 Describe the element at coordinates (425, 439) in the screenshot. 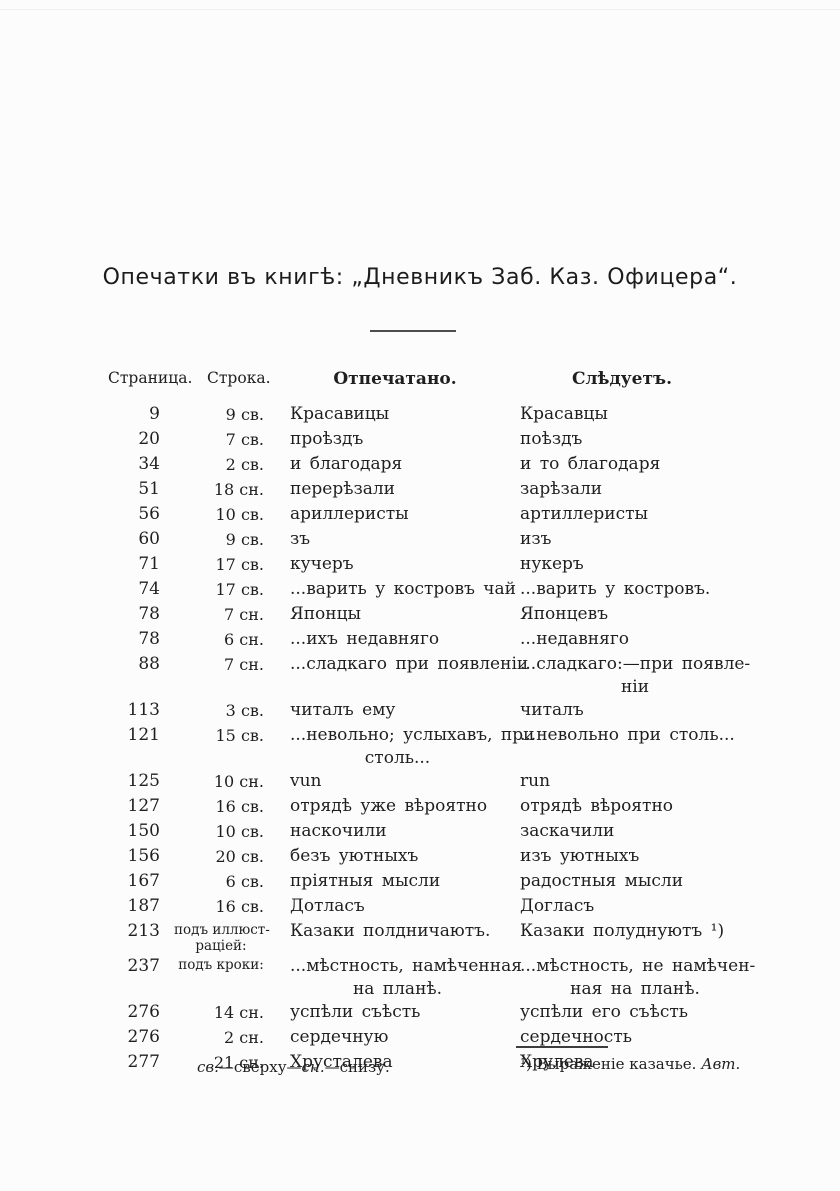

I see `errata-row: 20 7 св. проѣздъ поѣздъ` at that location.